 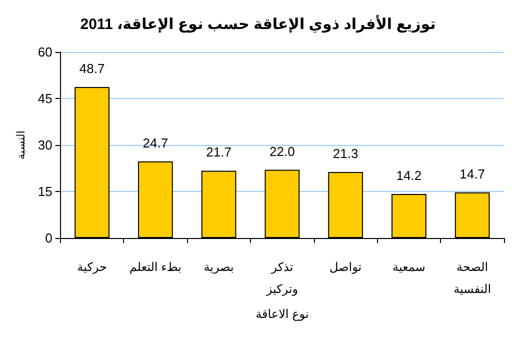 I want to click on y-tick-label: 30, so click(x=45, y=145).